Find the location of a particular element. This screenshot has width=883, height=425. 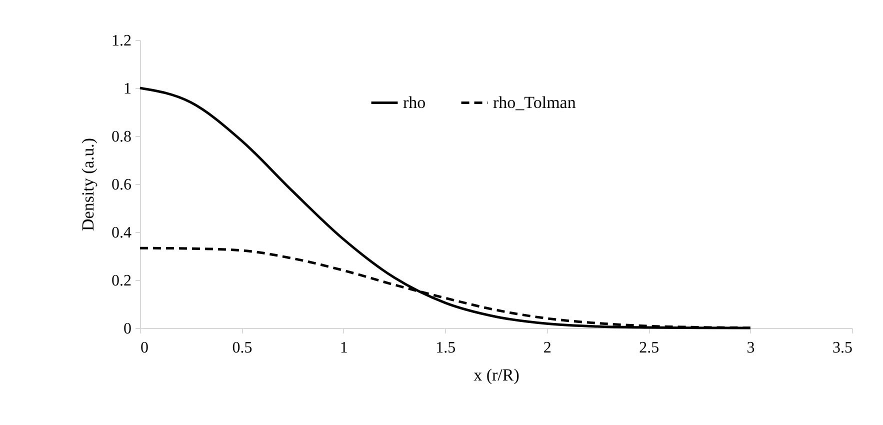

y-tick-label: 0 is located at coordinates (128, 329).